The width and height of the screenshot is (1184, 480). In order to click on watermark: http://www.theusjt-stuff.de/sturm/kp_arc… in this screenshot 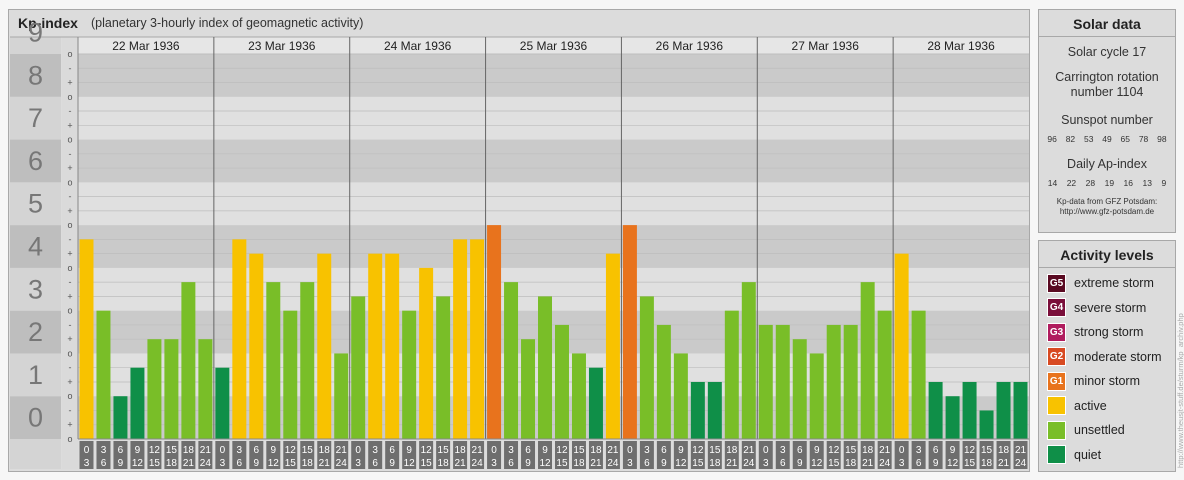, I will do `click(1180, 390)`.